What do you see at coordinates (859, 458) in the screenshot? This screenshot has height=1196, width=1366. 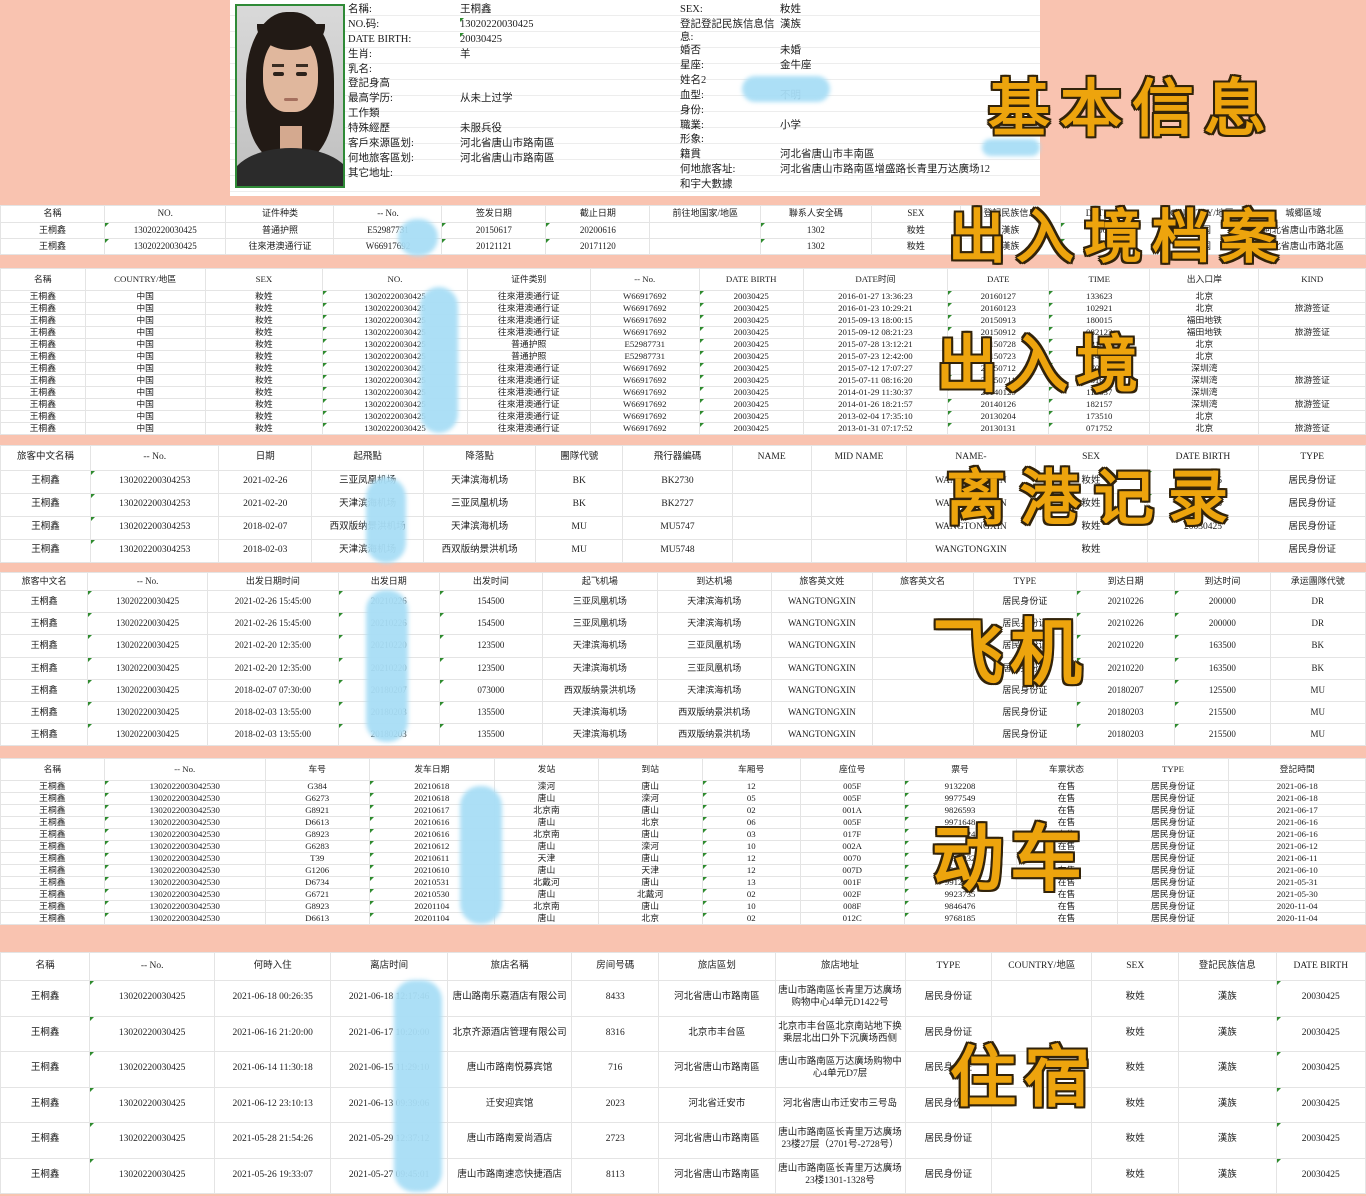 I see `column-header: MID NAME` at bounding box center [859, 458].